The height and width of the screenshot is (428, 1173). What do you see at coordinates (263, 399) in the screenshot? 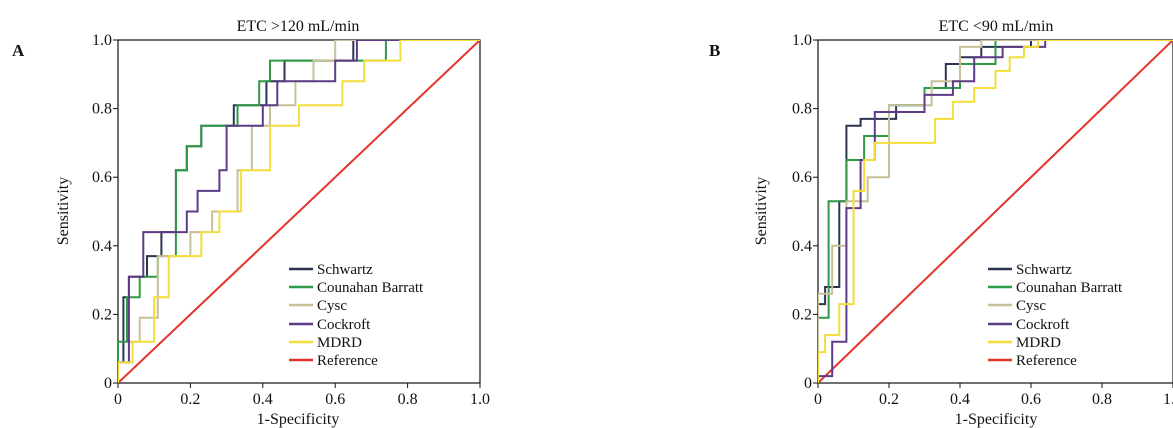
I see `panel-a-x-tick-label: 0.4` at bounding box center [263, 399].